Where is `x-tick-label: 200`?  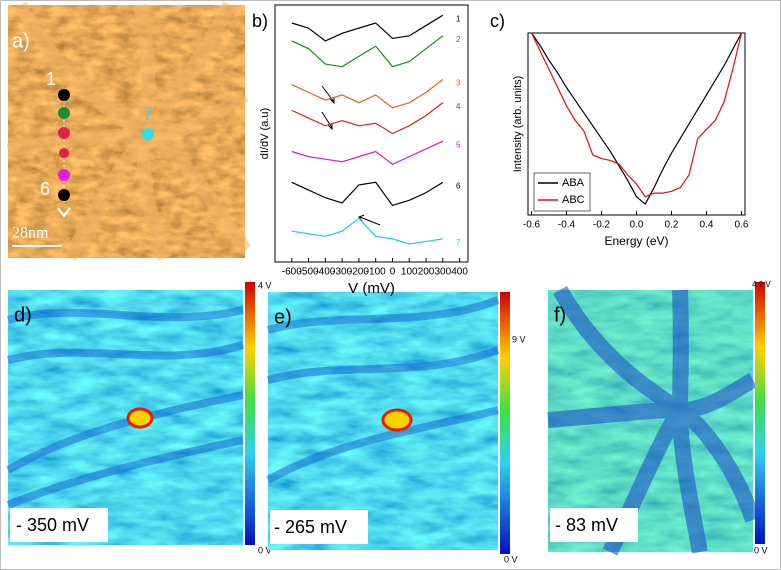 x-tick-label: 200 is located at coordinates (426, 272).